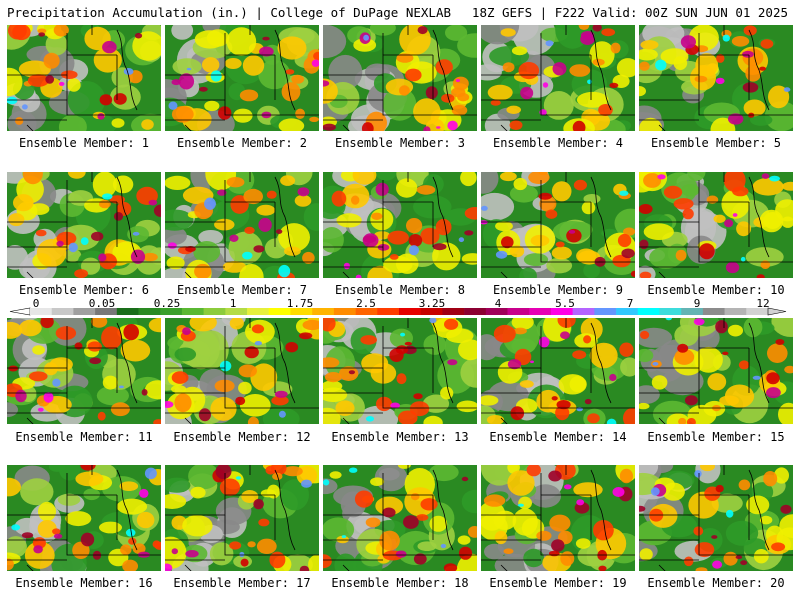  Describe the element at coordinates (565, 303) in the screenshot. I see `colorbar-tick-label: 5.5` at that location.